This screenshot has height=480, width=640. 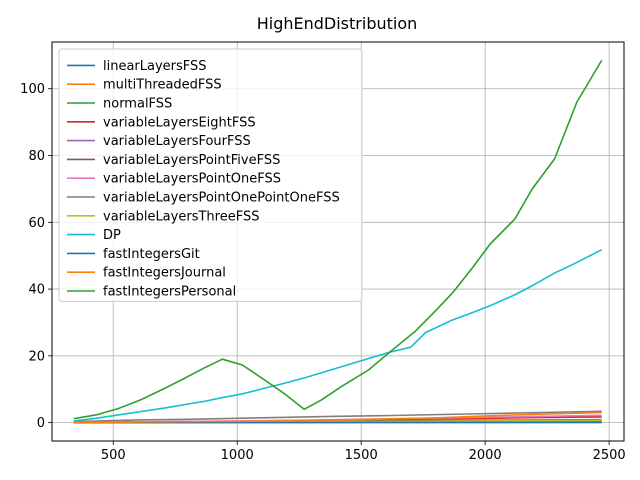 I want to click on legend-label: multiThreadedFSS, so click(x=162, y=85).